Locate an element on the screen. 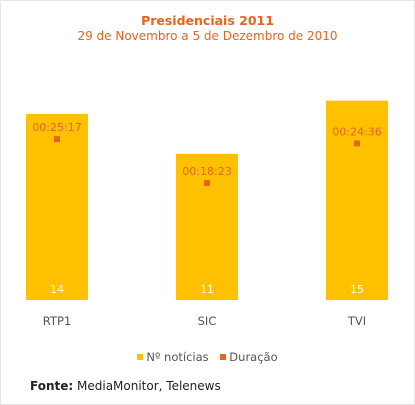 This screenshot has height=405, width=415. duration-label-tvi: 00:24:36 is located at coordinates (356, 131).